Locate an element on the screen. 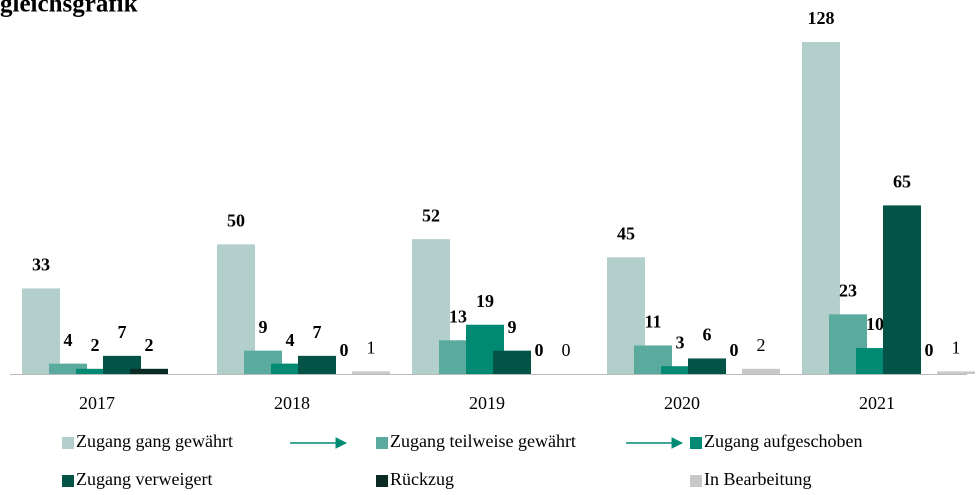 This screenshot has height=495, width=977. data-label: 45 is located at coordinates (626, 233).